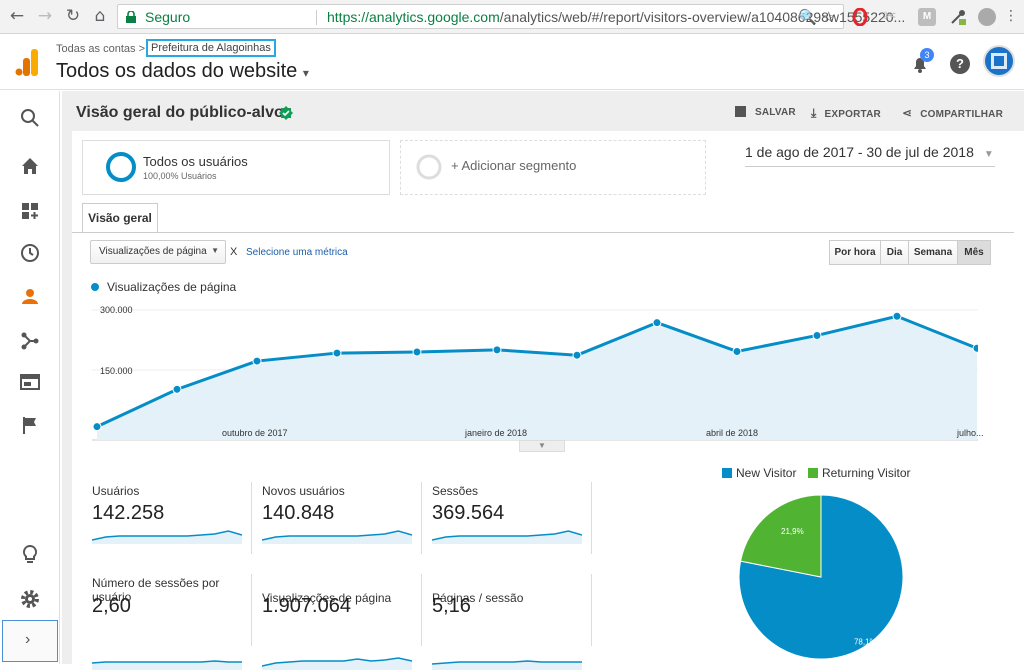  Describe the element at coordinates (306, 606) in the screenshot. I see `metric-value: 1.907.064` at that location.